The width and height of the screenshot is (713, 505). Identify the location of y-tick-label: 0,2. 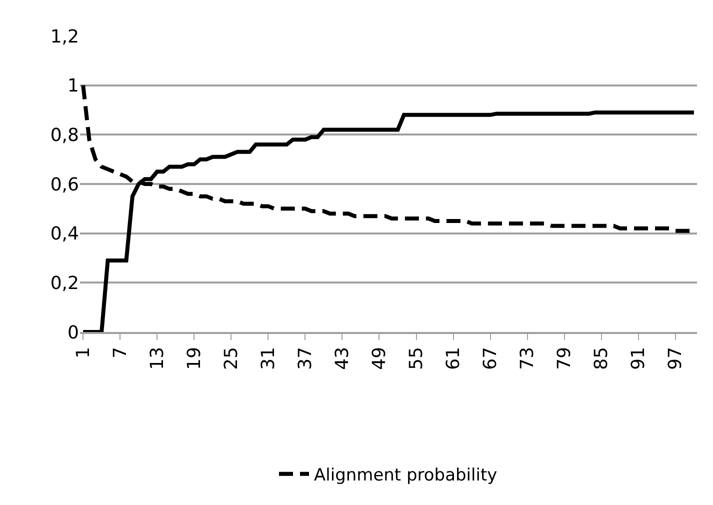
(64, 283).